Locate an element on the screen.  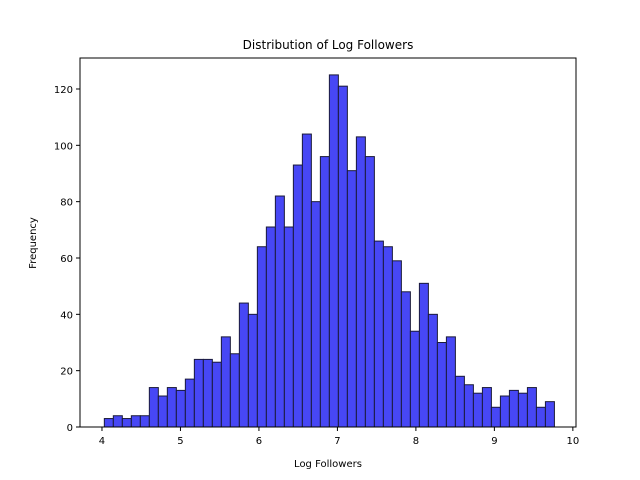
y-axis-label: Frequency is located at coordinates (33, 243).